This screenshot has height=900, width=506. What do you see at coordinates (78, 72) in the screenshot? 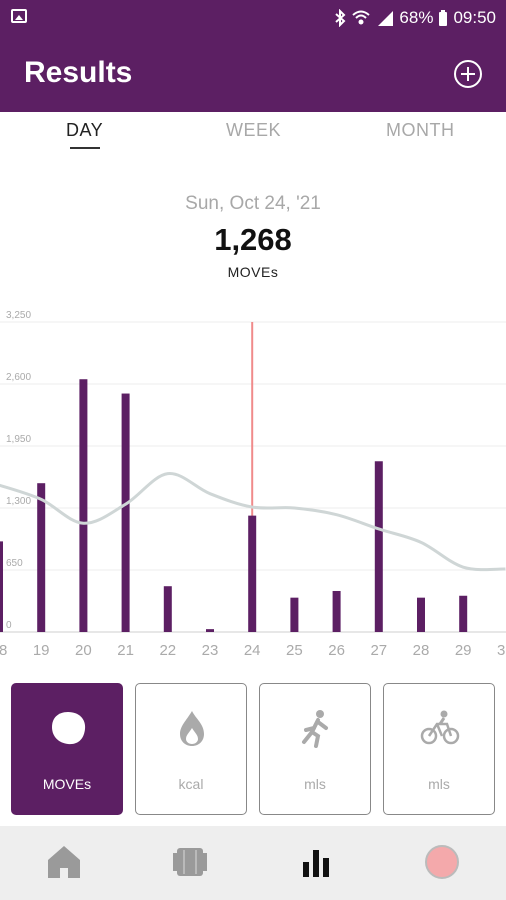
I see `page-title: Results` at bounding box center [78, 72].